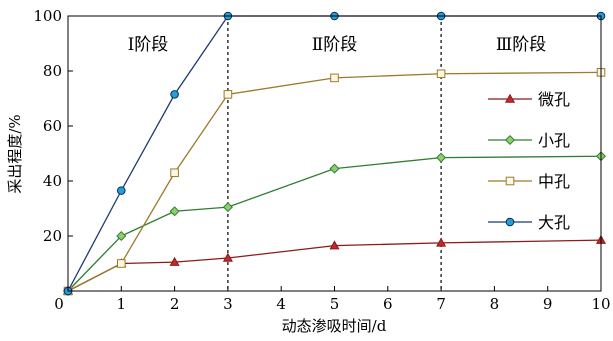 Image resolution: width=613 pixels, height=341 pixels. What do you see at coordinates (52, 126) in the screenshot?
I see `y-tick-label: 60` at bounding box center [52, 126].